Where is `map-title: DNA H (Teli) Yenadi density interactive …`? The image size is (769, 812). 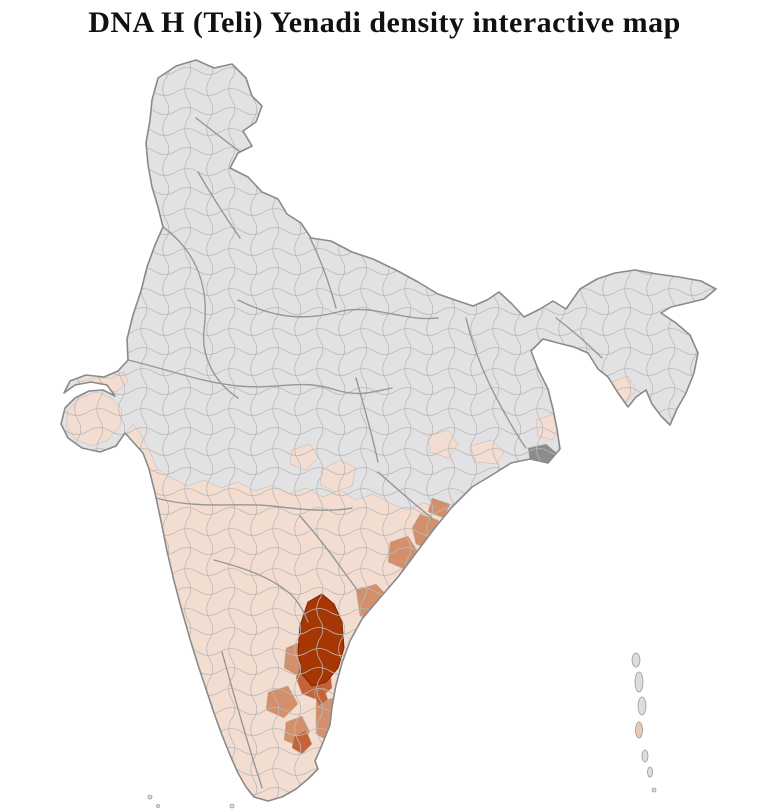 map-title: DNA H (Teli) Yenadi density interactive … is located at coordinates (384, 22).